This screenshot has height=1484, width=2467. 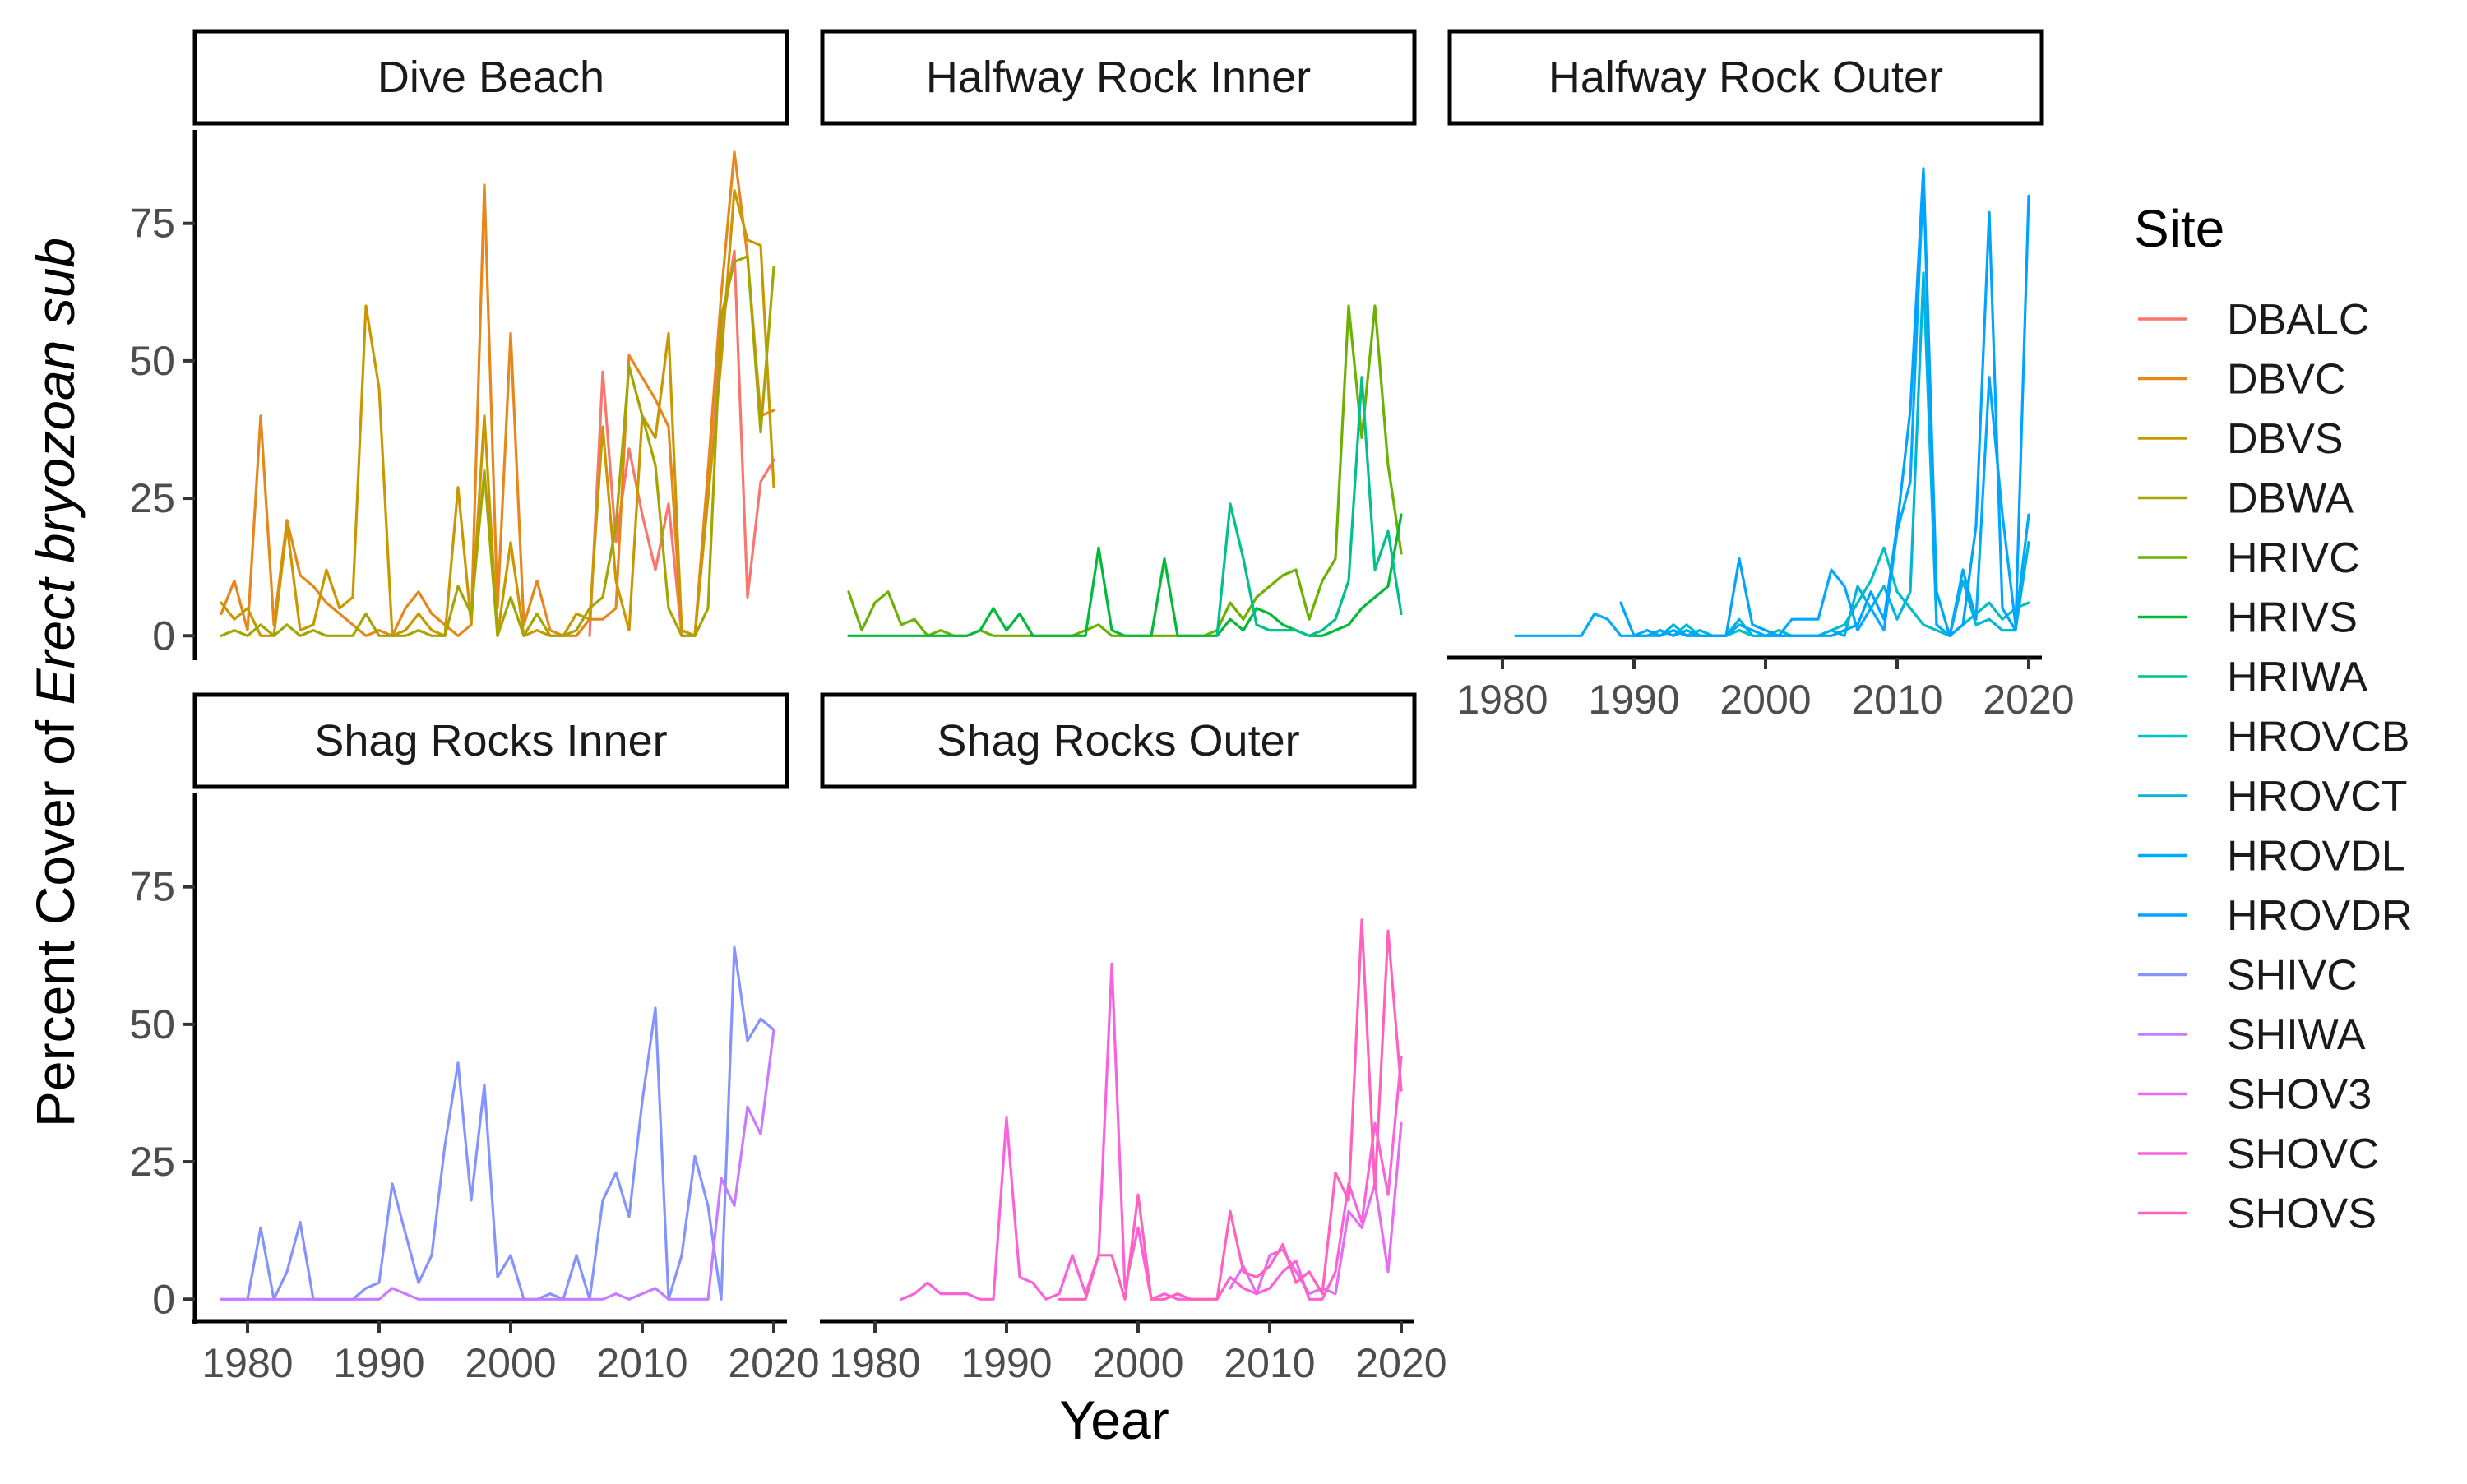 What do you see at coordinates (497, 446) in the screenshot?
I see `series-line-dbwa` at bounding box center [497, 446].